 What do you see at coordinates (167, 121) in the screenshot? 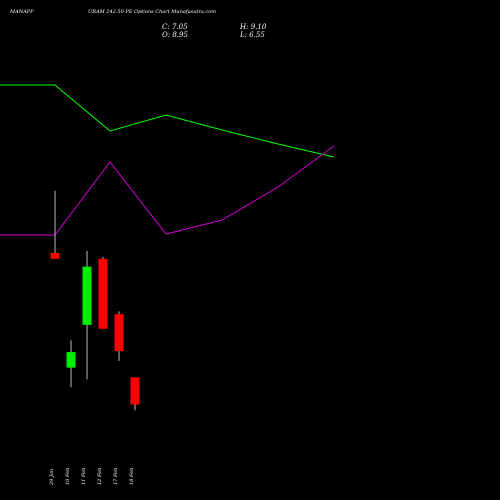
I see `green-indicator-line` at bounding box center [167, 121].